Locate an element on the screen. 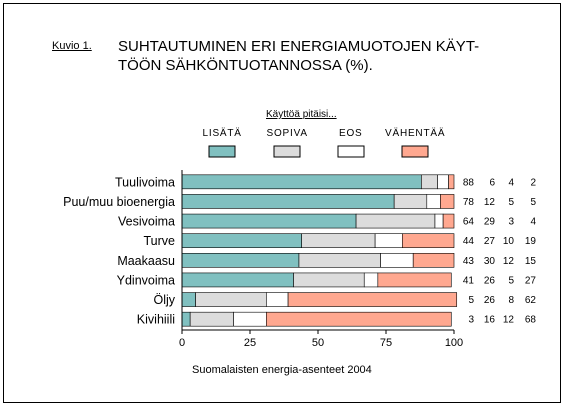  legend-label-3: EOS is located at coordinates (351, 133).